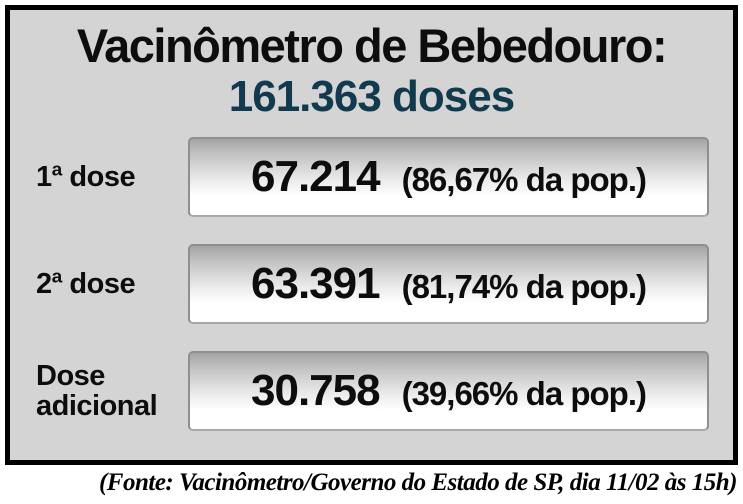 The image size is (743, 504). I want to click on dose-count: 30.758, so click(316, 391).